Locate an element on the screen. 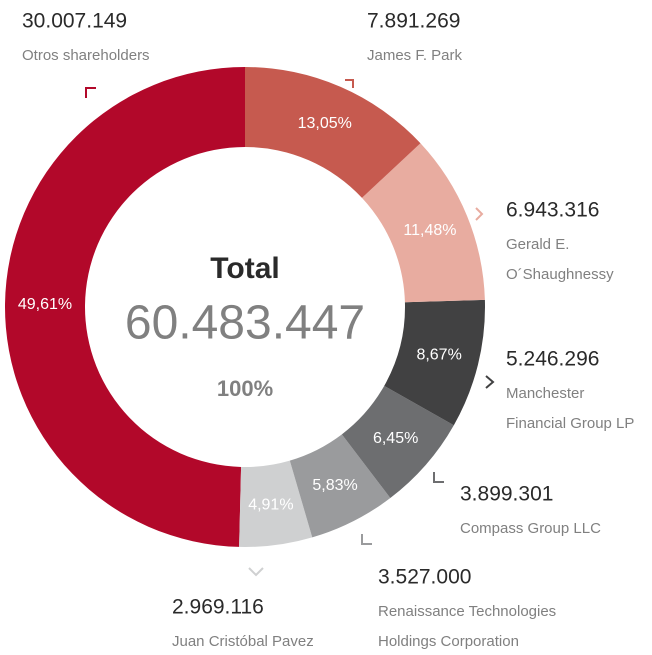  holder-name: Renaissance Technologies is located at coordinates (467, 611).